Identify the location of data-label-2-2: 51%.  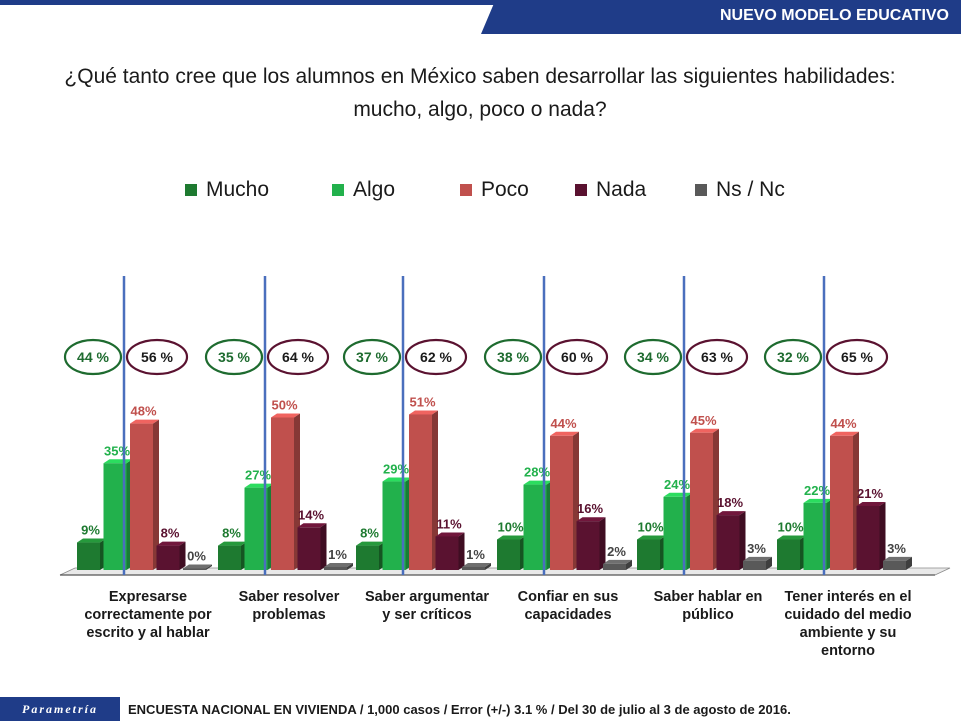
(422, 401).